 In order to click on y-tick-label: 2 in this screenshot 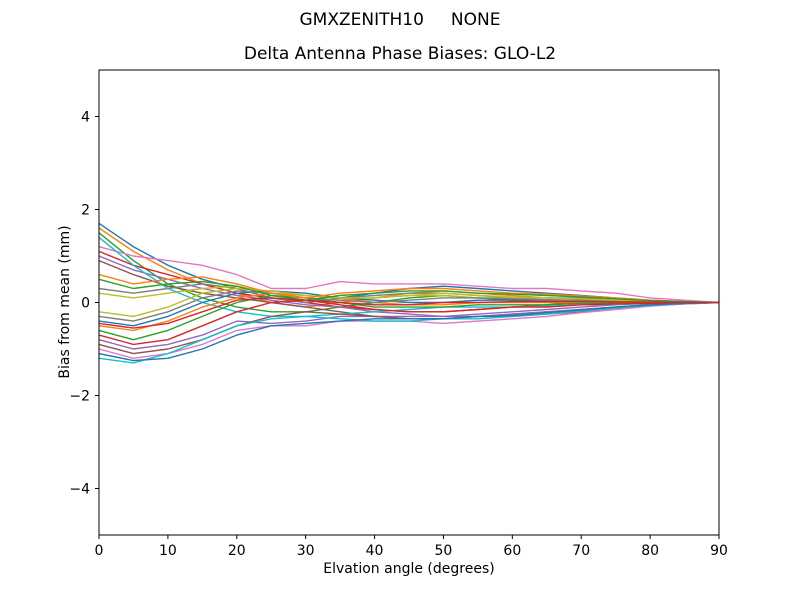, I will do `click(85, 211)`.